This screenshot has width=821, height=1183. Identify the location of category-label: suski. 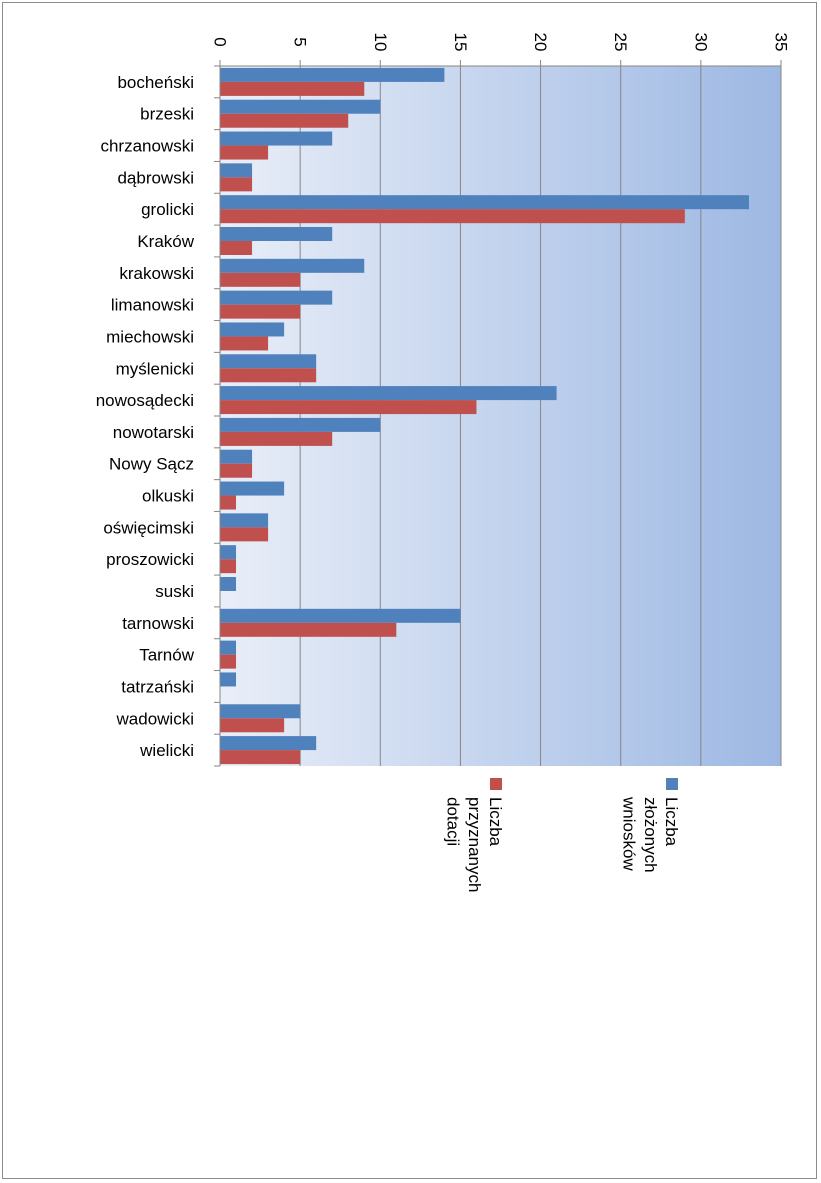
(174, 591).